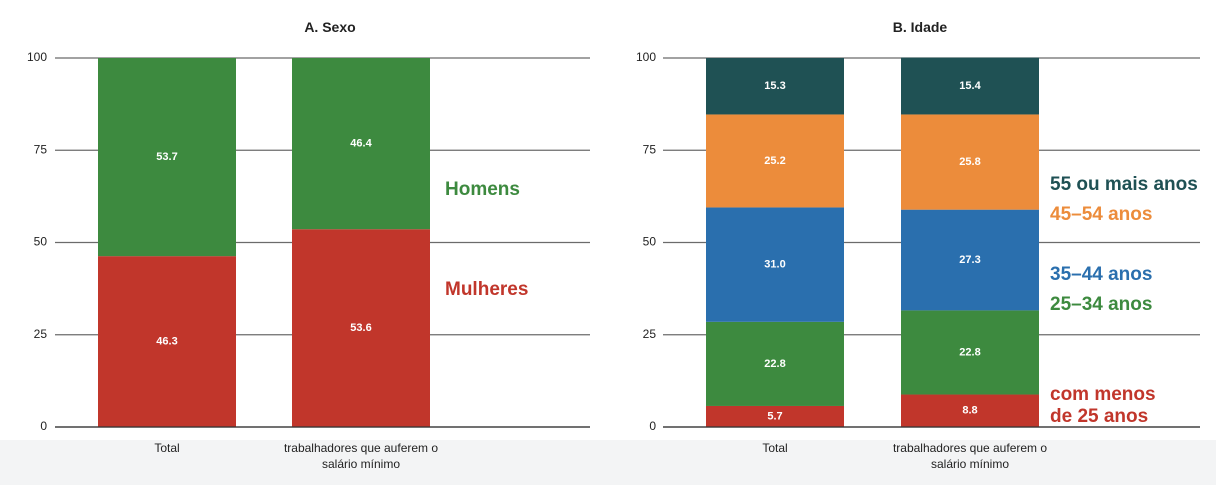 This screenshot has width=1216, height=485. I want to click on value-label: 25.8, so click(969, 162).